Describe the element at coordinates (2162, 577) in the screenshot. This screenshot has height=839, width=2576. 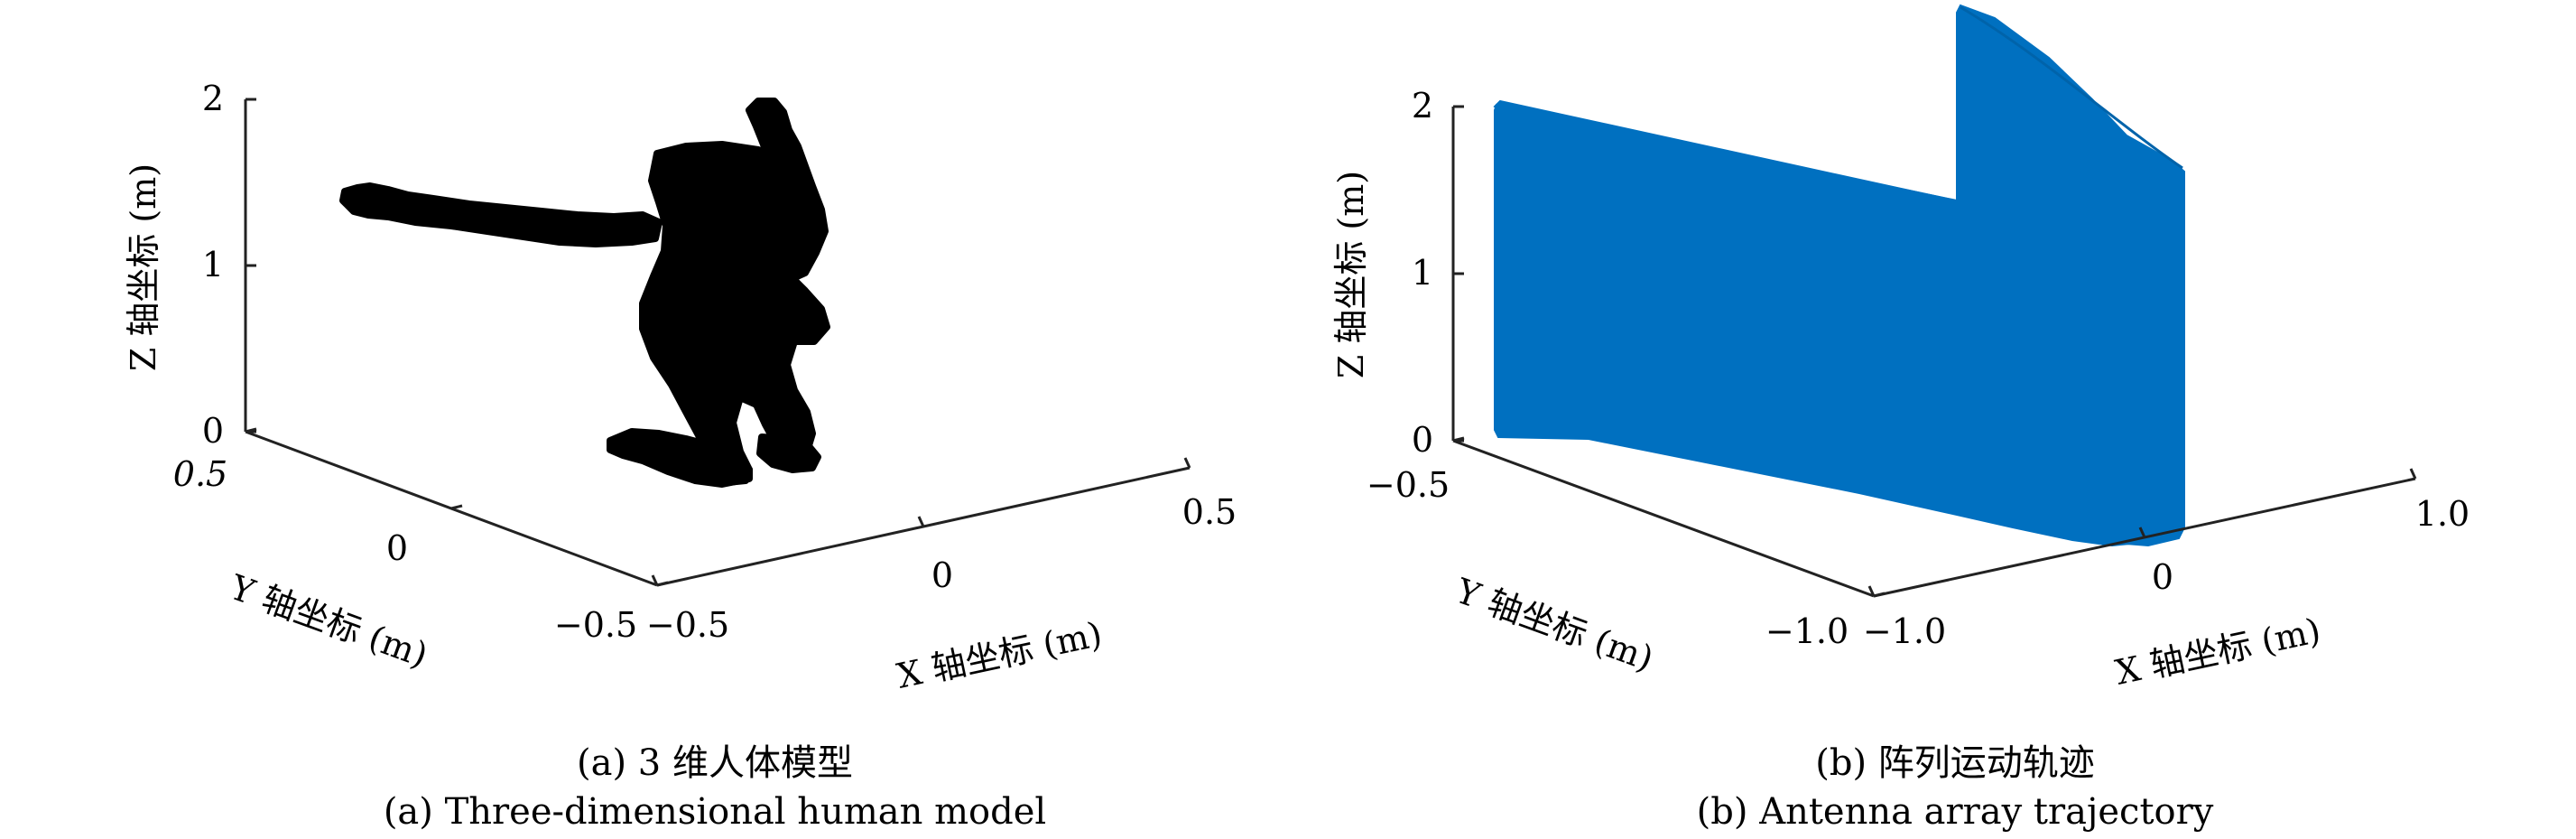
I see `x-tick-label-b-1: 0` at that location.